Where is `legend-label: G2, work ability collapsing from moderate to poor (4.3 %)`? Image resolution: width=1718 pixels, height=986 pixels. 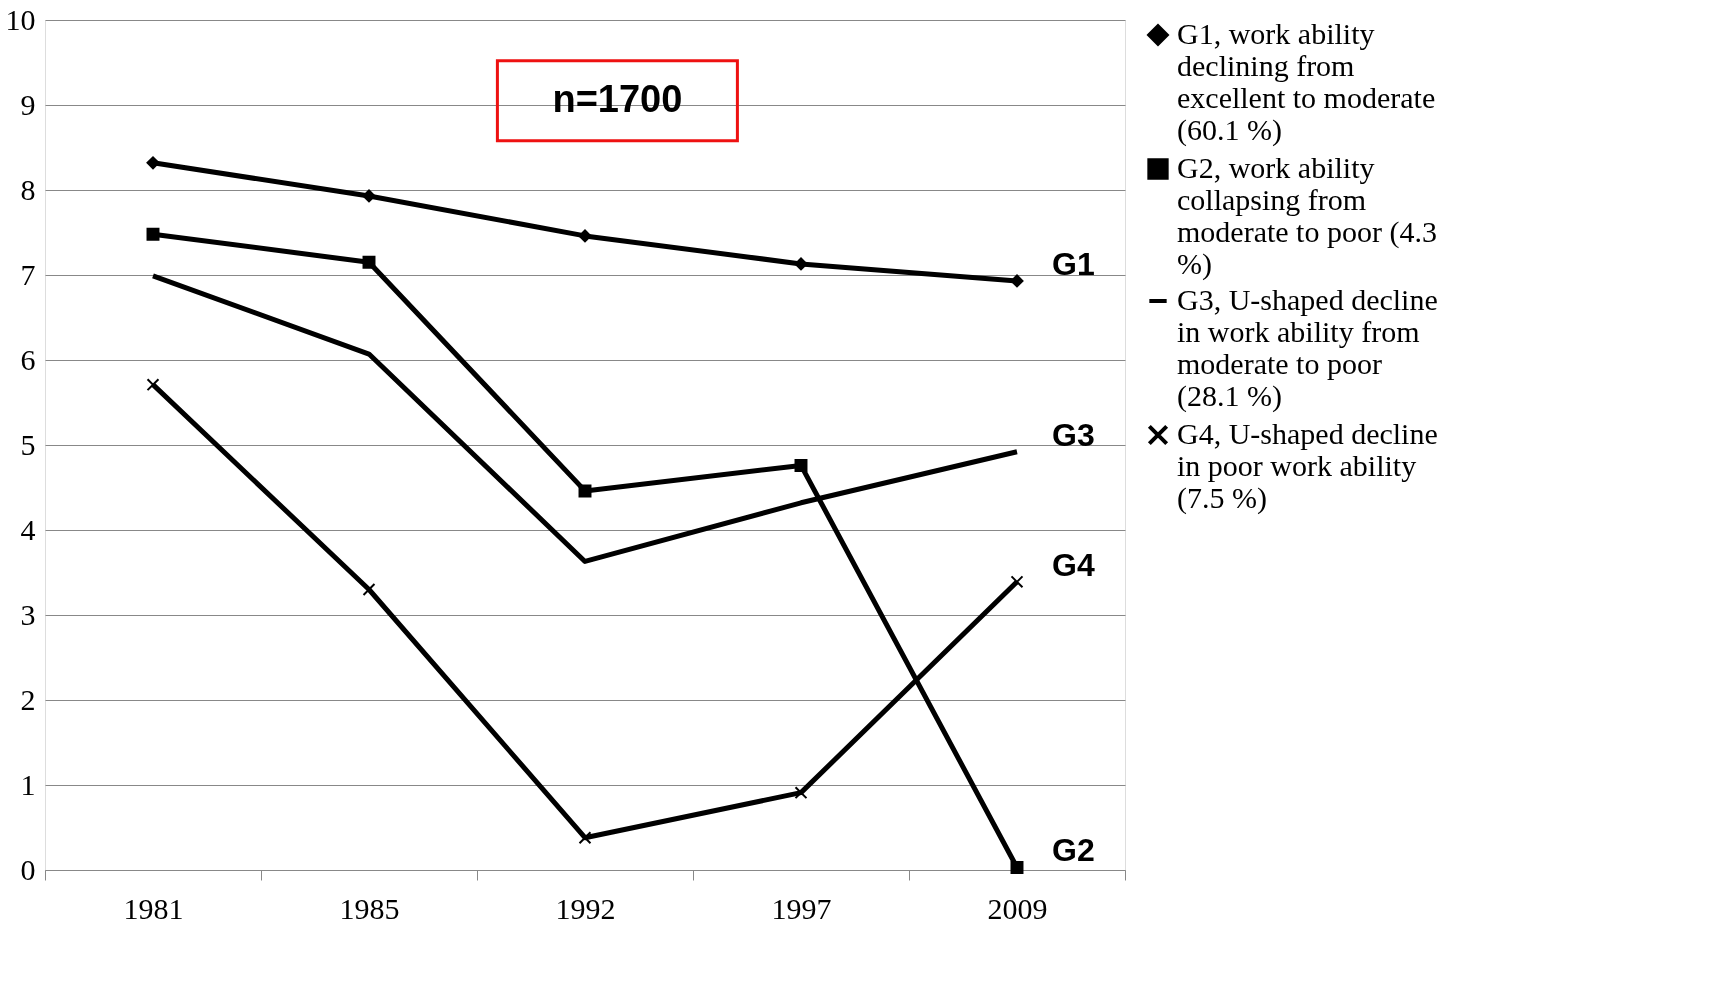
legend-label: G2, work ability collapsing from moderate to poor (4.3 %) is located at coordinates (1307, 216).